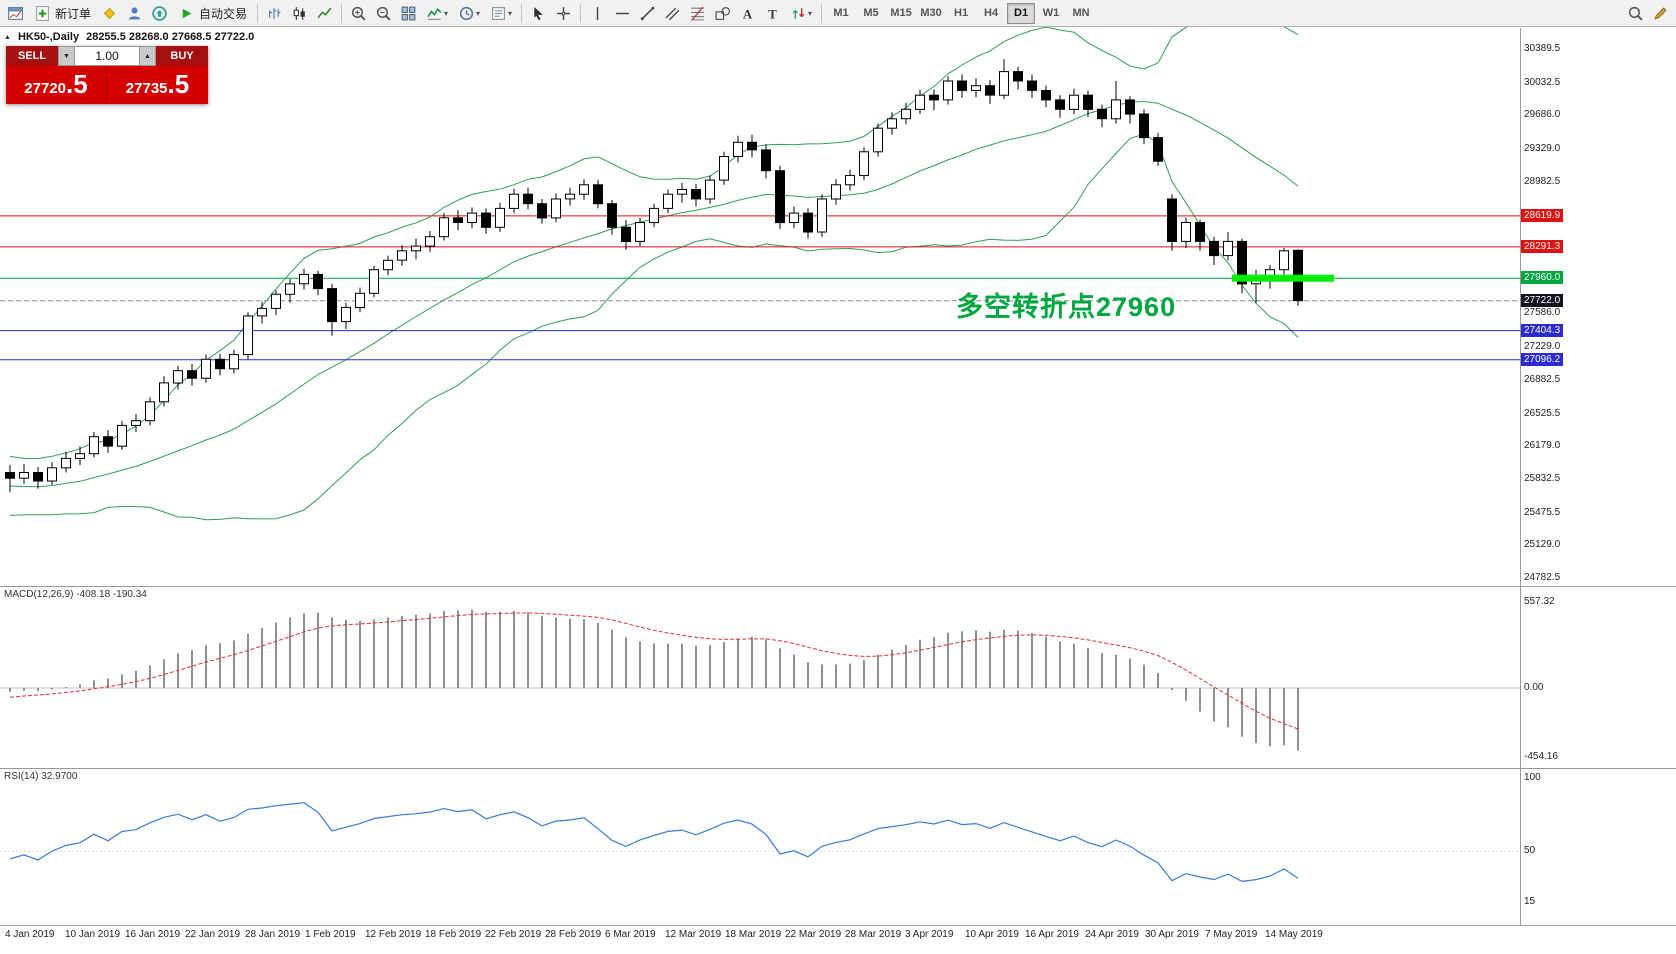 Image resolution: width=1676 pixels, height=954 pixels. What do you see at coordinates (672, 13) in the screenshot?
I see `channel-icon` at bounding box center [672, 13].